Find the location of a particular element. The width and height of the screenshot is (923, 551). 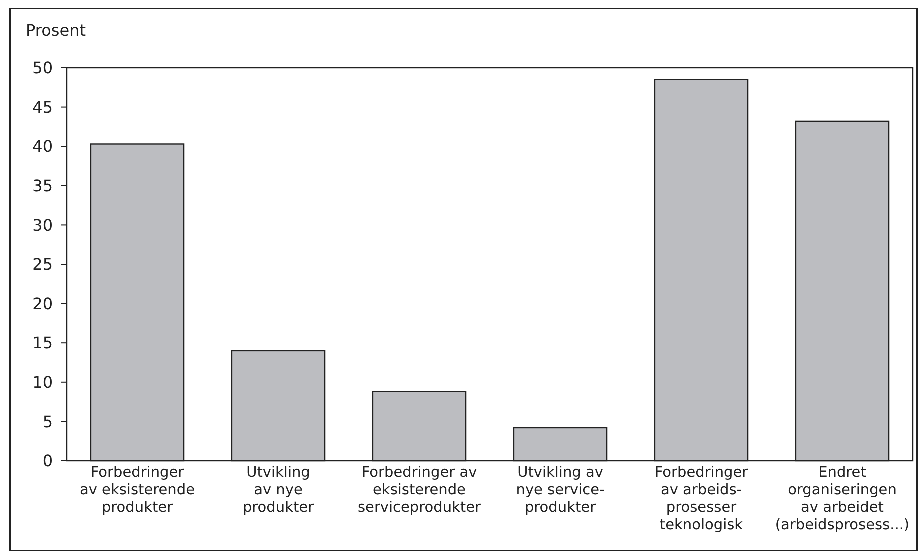

y-tick-label: 20 is located at coordinates (42, 304).